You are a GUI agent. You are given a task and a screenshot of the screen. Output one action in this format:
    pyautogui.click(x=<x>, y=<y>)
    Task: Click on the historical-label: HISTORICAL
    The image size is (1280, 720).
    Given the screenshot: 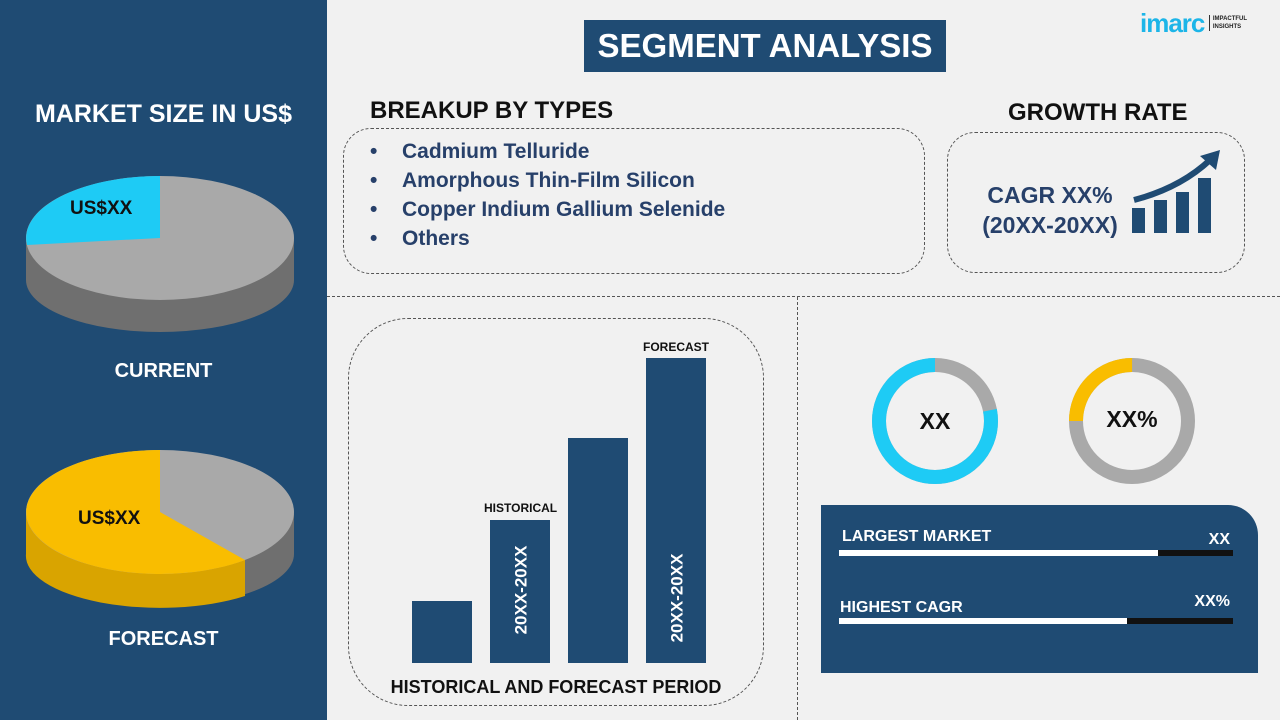 What is the action you would take?
    pyautogui.click(x=521, y=508)
    